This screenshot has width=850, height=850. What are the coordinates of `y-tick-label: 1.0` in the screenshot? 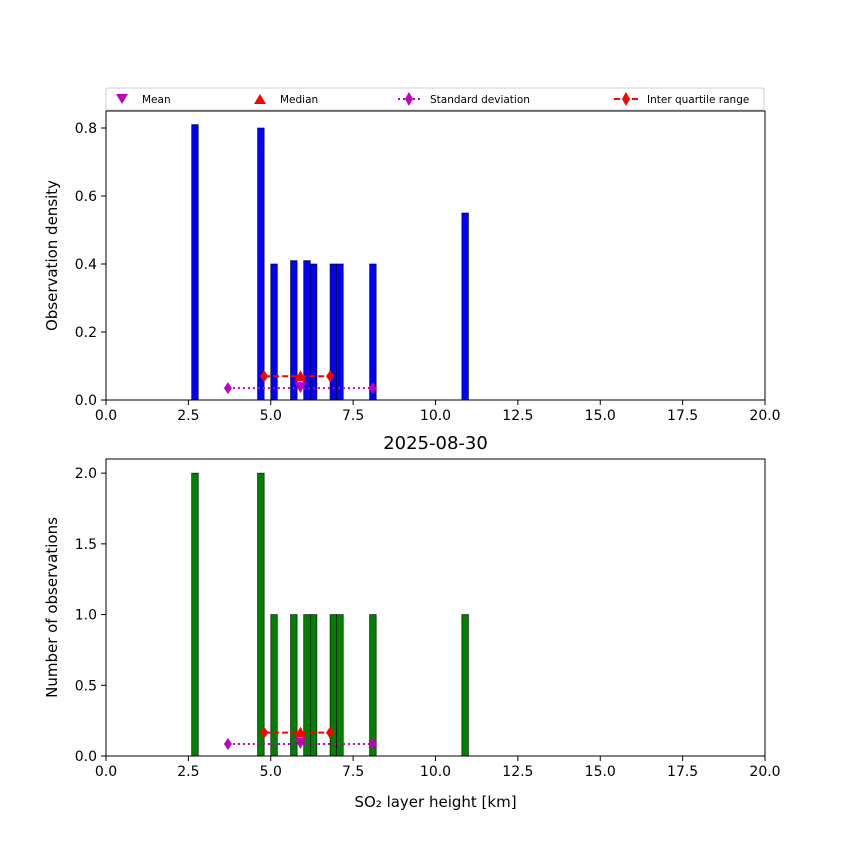 It's located at (86, 616).